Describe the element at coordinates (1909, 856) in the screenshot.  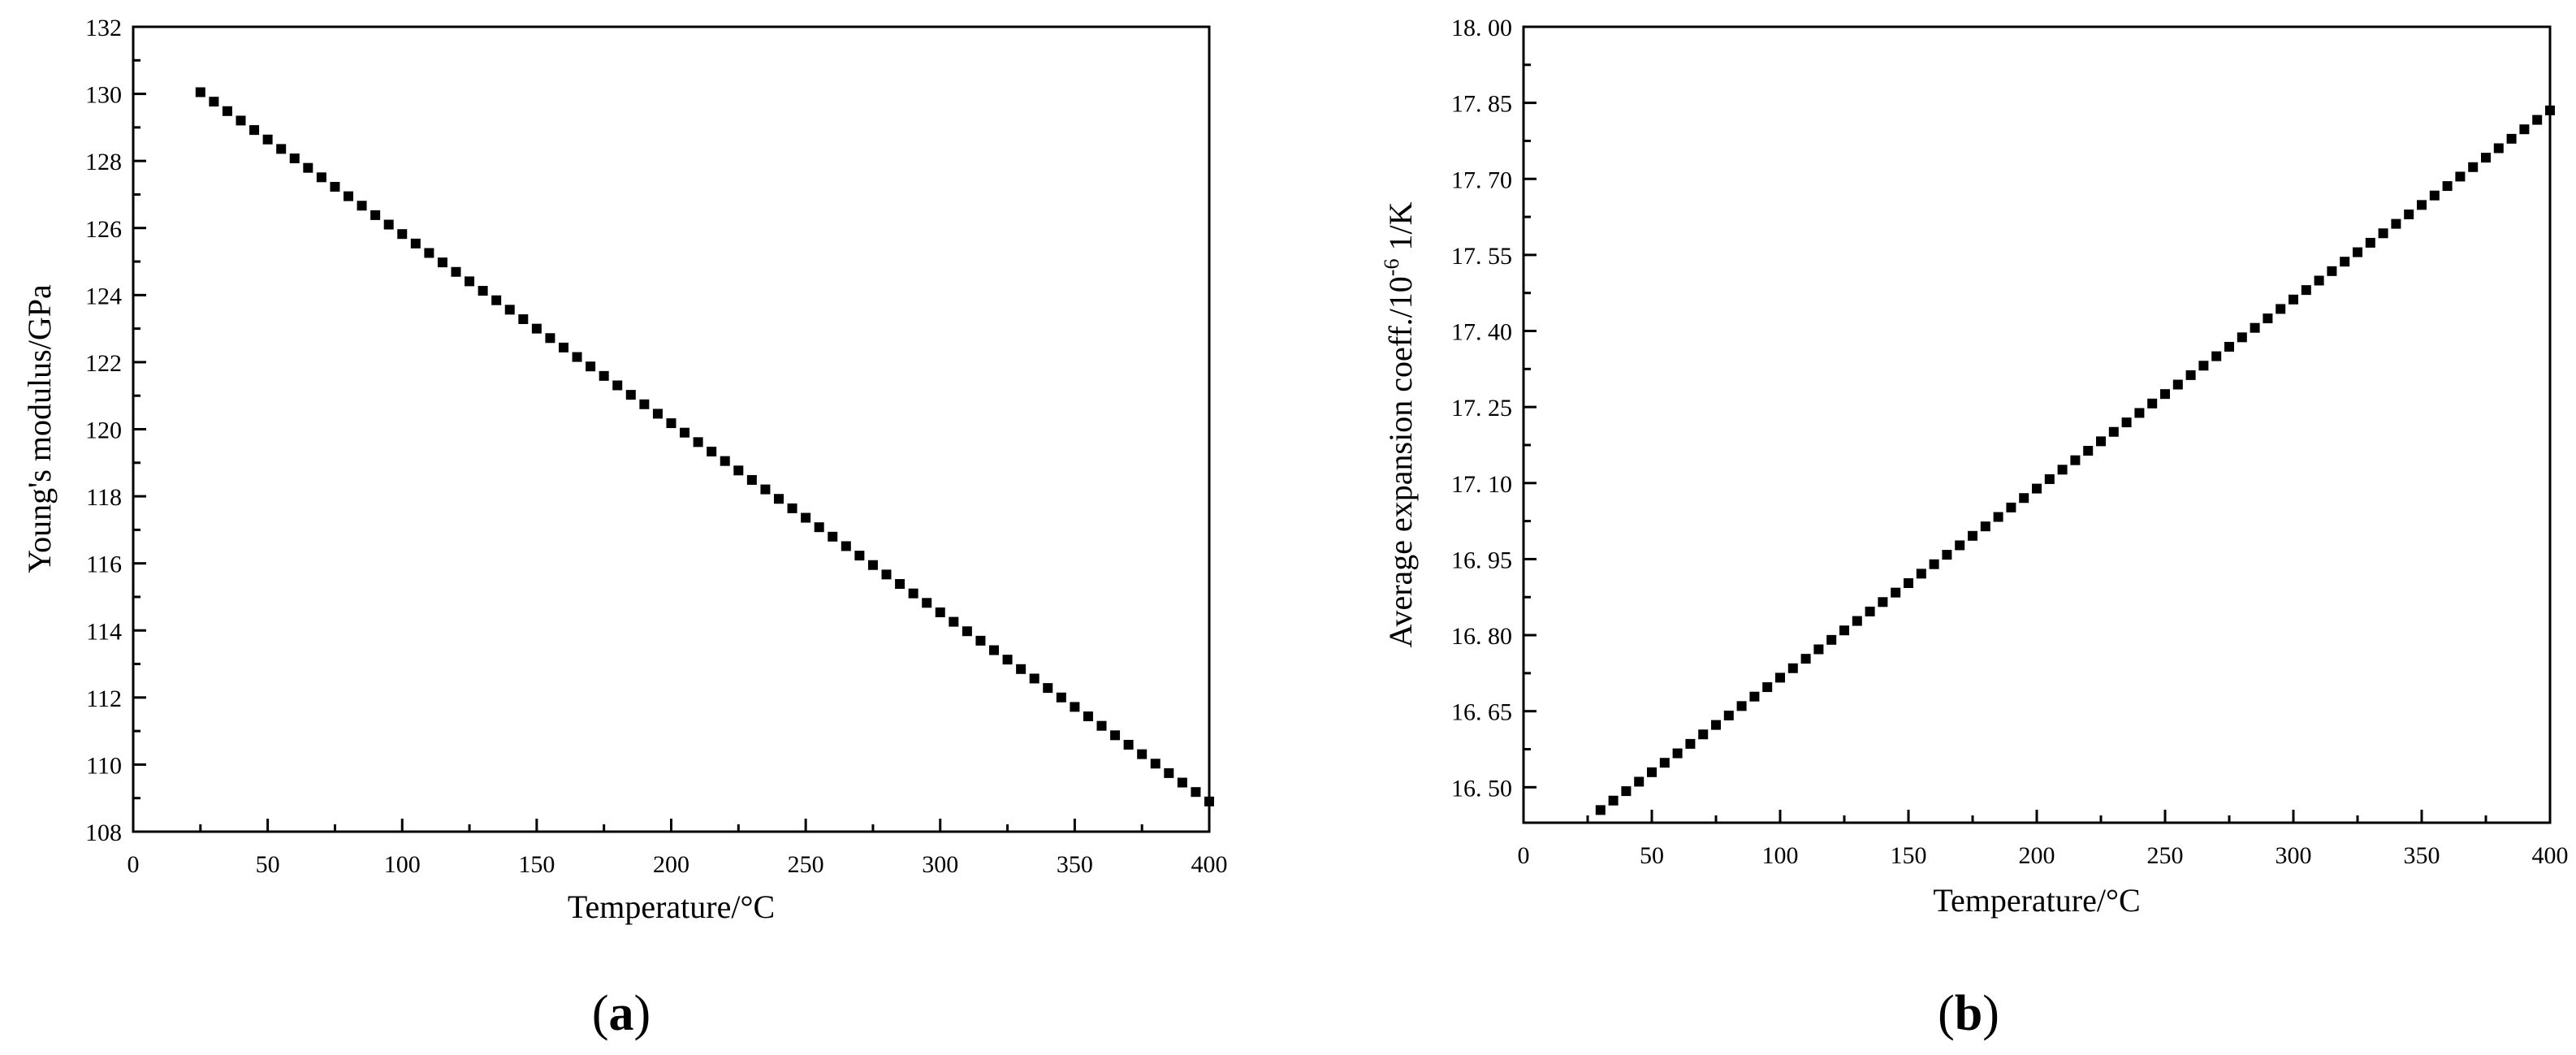
I see `x-tick-label: 150` at that location.